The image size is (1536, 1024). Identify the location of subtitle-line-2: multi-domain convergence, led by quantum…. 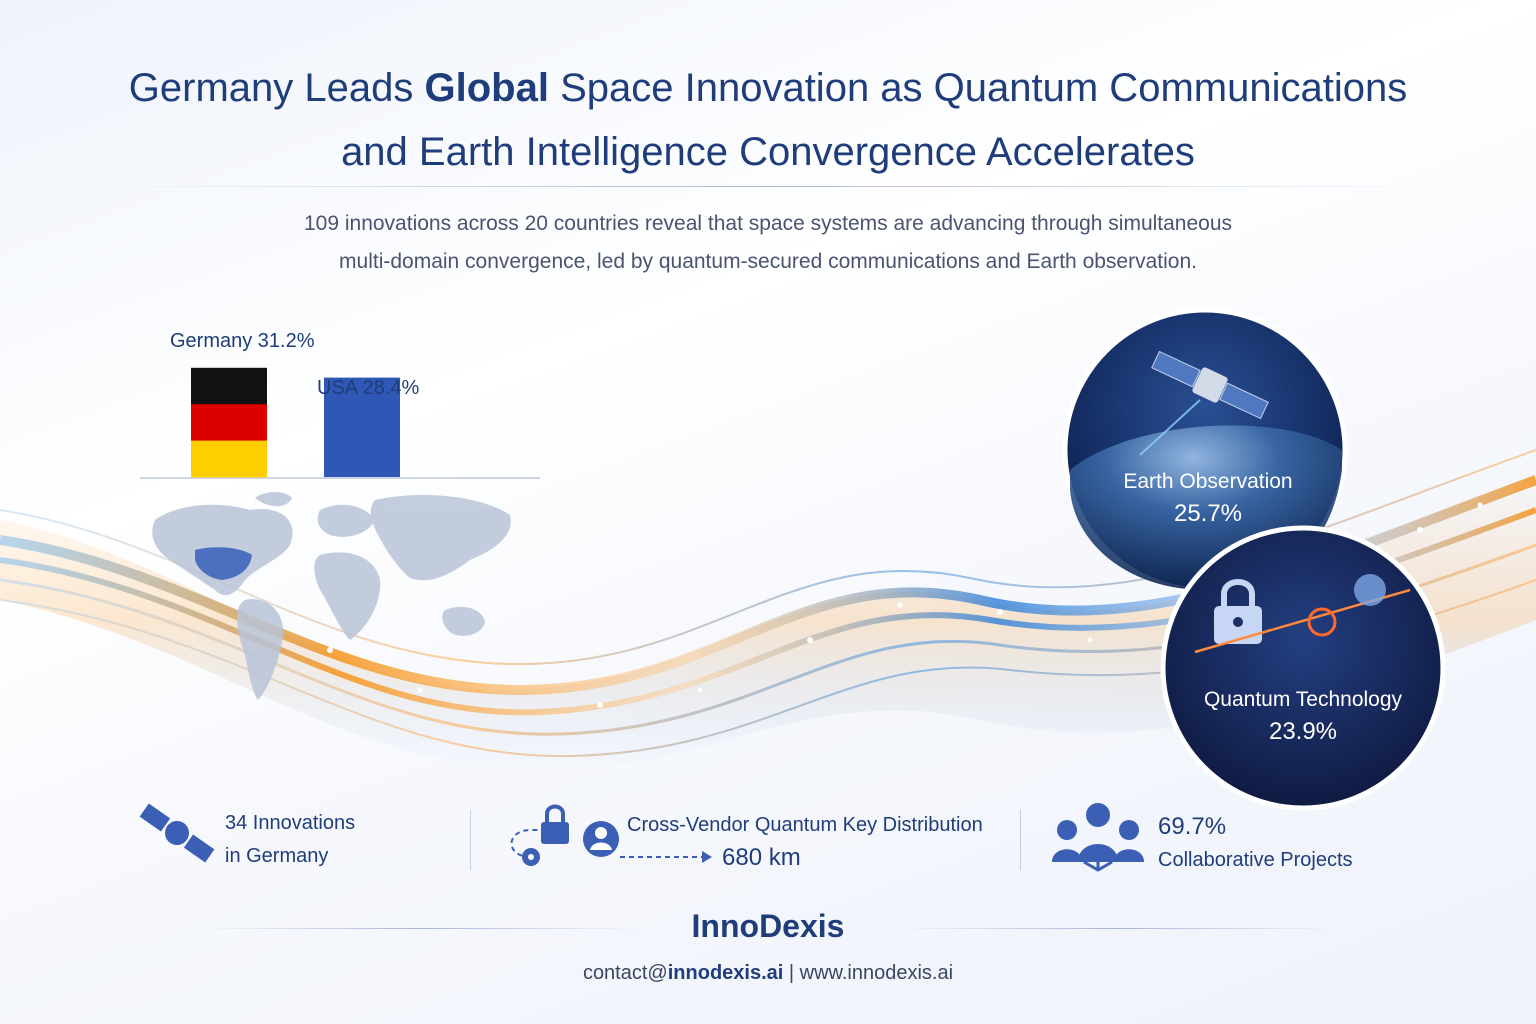
(768, 261).